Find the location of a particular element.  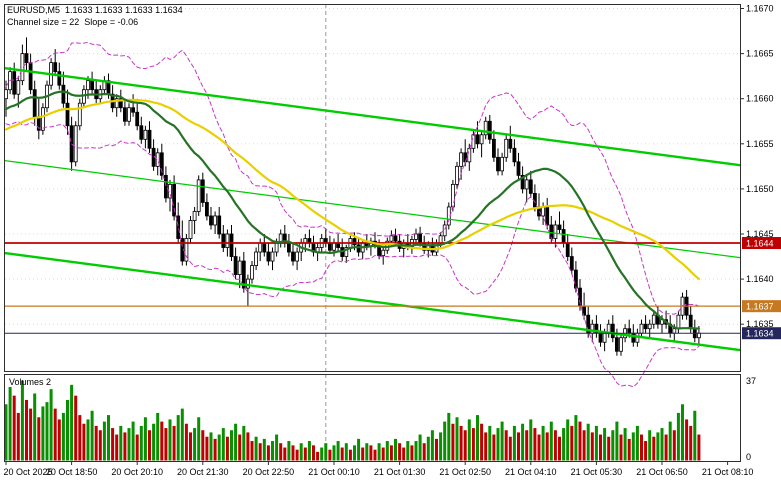

price-tick-label: 1.1645 is located at coordinates (760, 234).